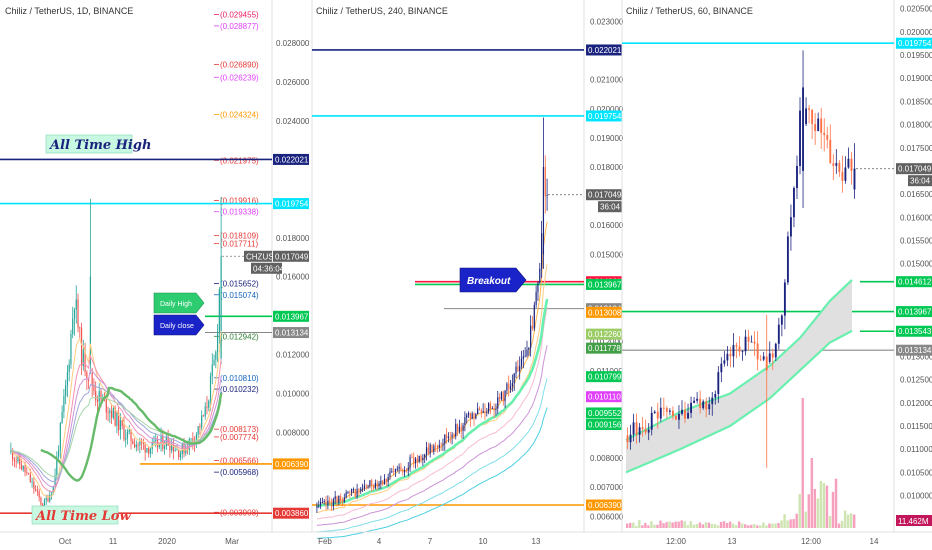  I want to click on fib-price-label: (0.010810), so click(239, 378).